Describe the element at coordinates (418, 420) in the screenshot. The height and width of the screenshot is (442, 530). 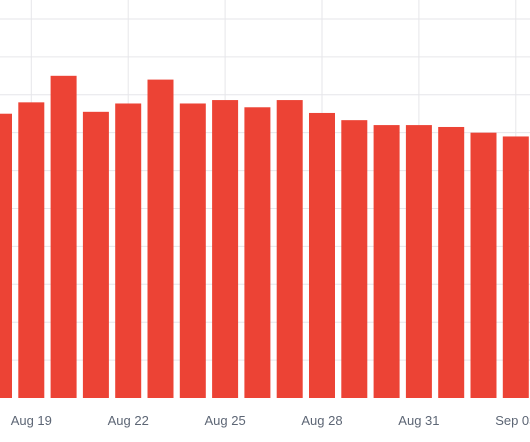
I see `x-tick-label: Aug 31` at that location.